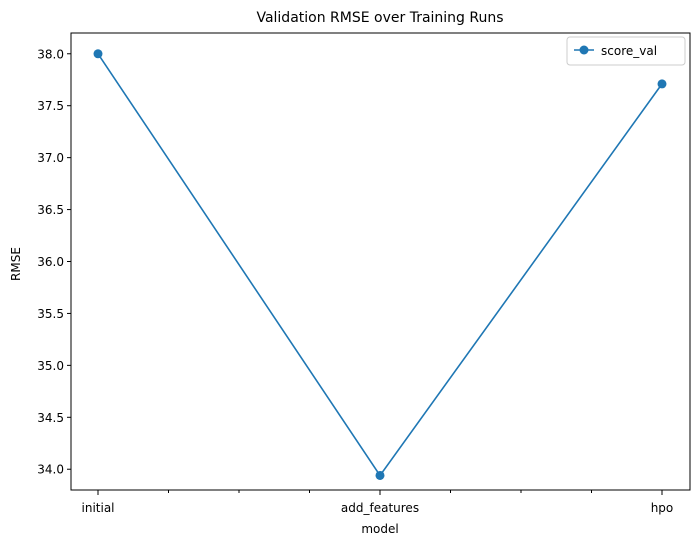 The height and width of the screenshot is (545, 700). Describe the element at coordinates (662, 508) in the screenshot. I see `x-tick-label: hpo` at that location.